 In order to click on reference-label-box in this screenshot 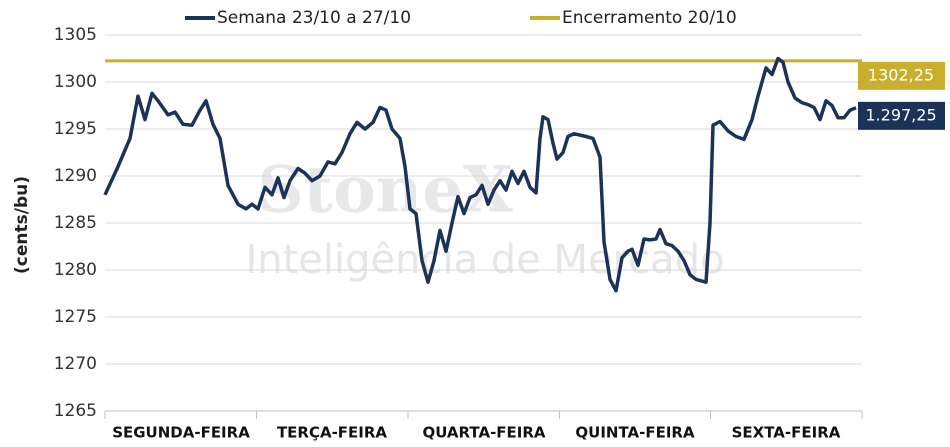, I will do `click(901, 75)`.